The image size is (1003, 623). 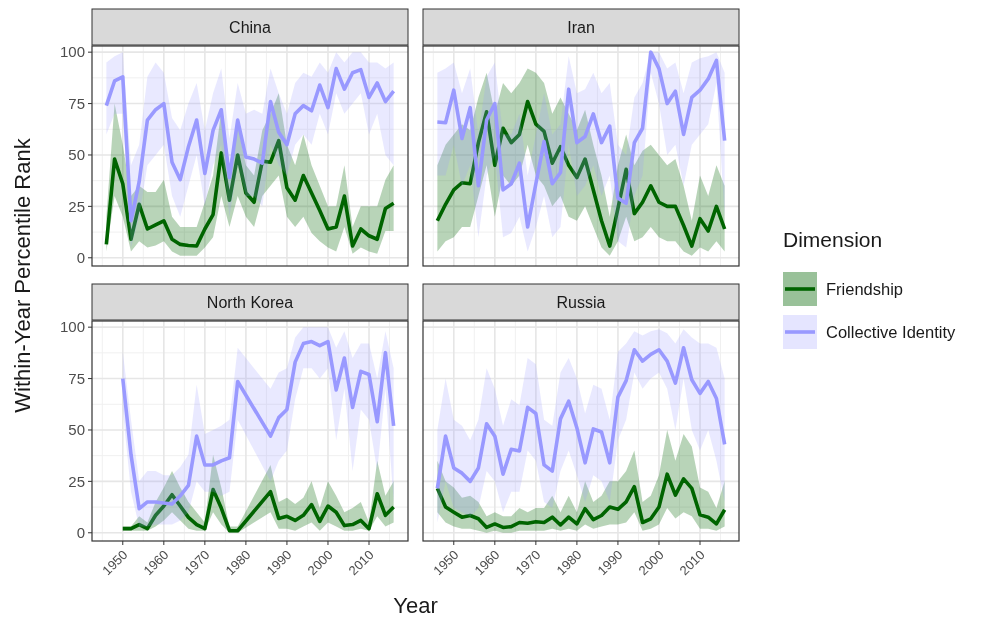 I want to click on chart-title: Iran, so click(x=581, y=27).